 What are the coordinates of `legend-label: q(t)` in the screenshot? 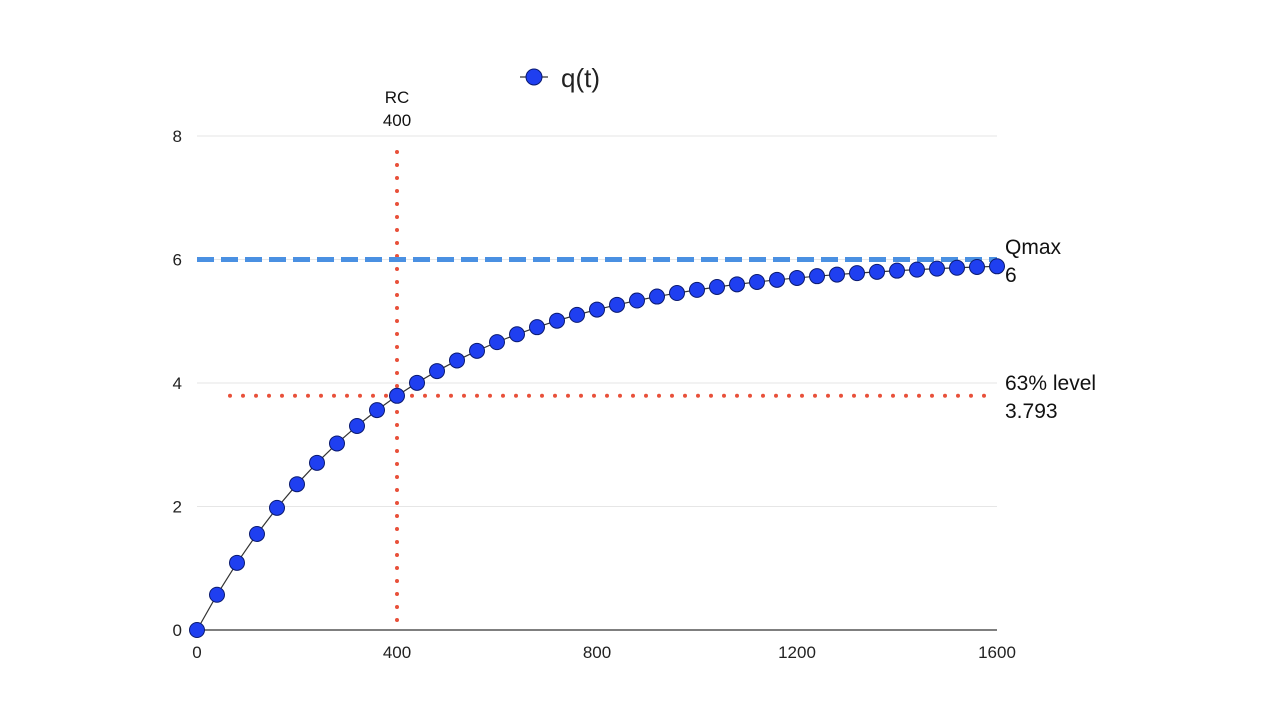 It's located at (580, 78).